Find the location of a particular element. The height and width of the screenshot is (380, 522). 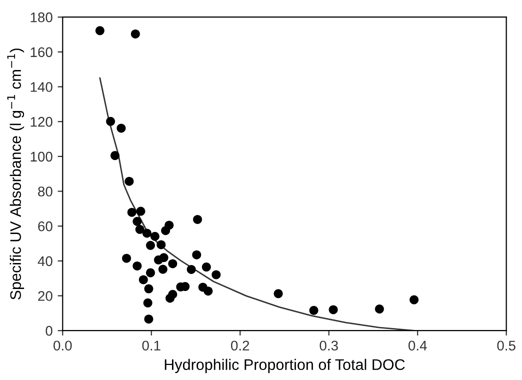

y-tick-label: 20 is located at coordinates (45, 296).